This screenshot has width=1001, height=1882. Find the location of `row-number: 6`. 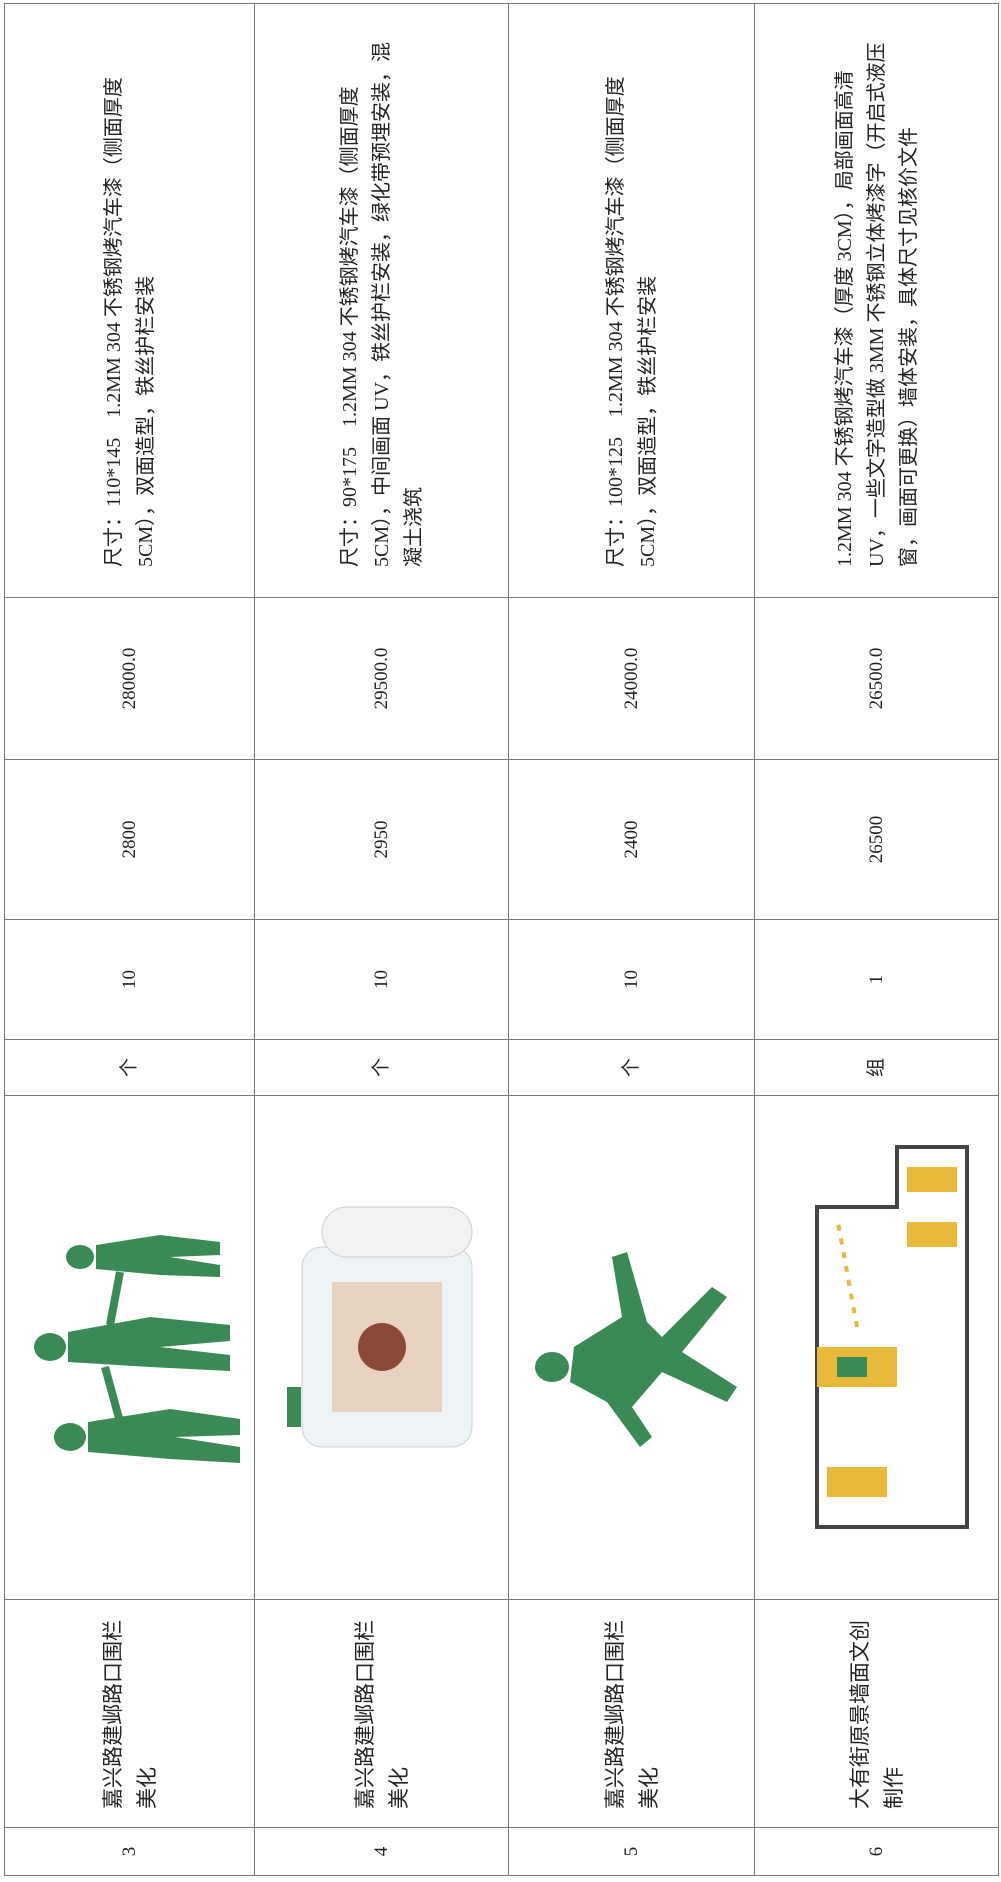

row-number: 6 is located at coordinates (876, 1851).